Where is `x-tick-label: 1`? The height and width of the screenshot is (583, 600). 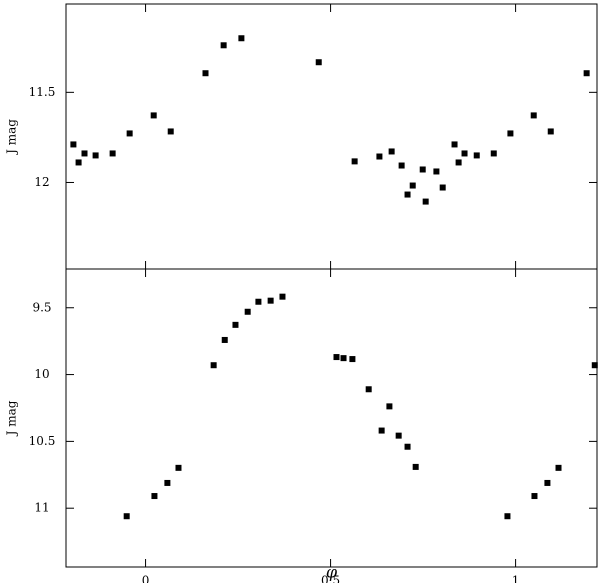 x-tick-label: 1 is located at coordinates (516, 578).